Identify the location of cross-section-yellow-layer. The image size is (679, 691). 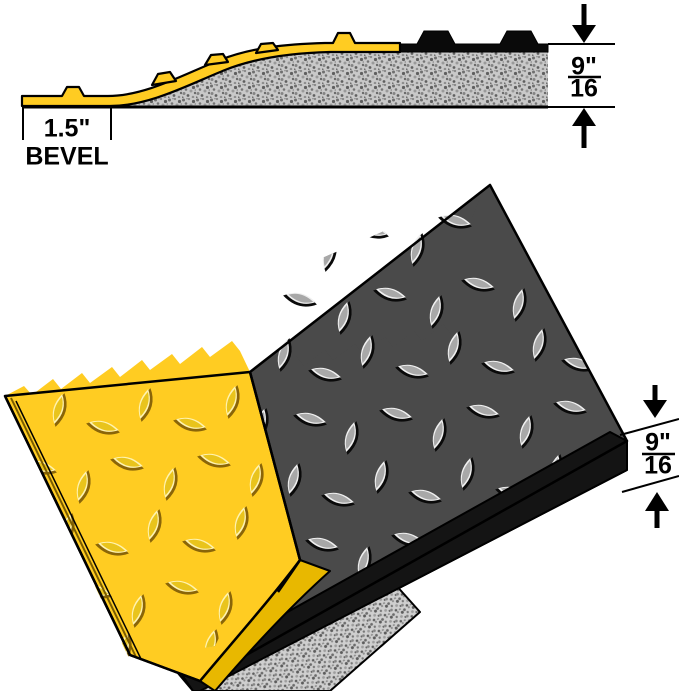
(211, 69).